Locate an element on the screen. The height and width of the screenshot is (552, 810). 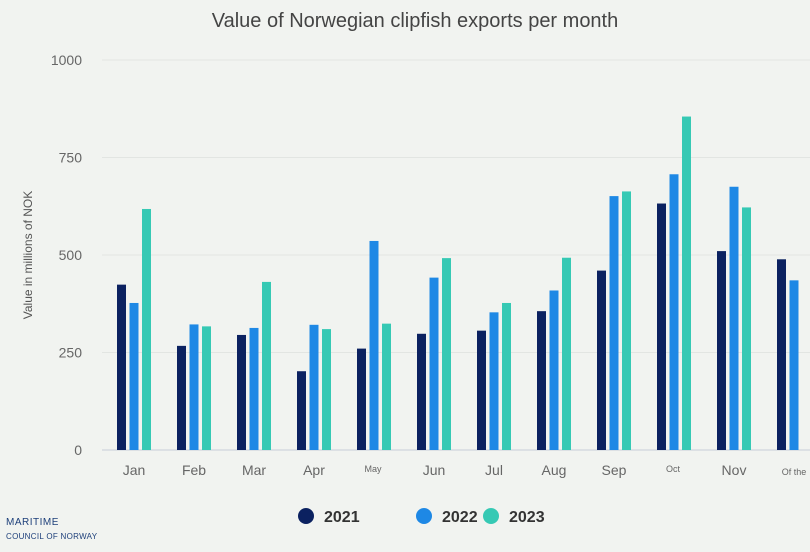
bar-2023-oct is located at coordinates (686, 283).